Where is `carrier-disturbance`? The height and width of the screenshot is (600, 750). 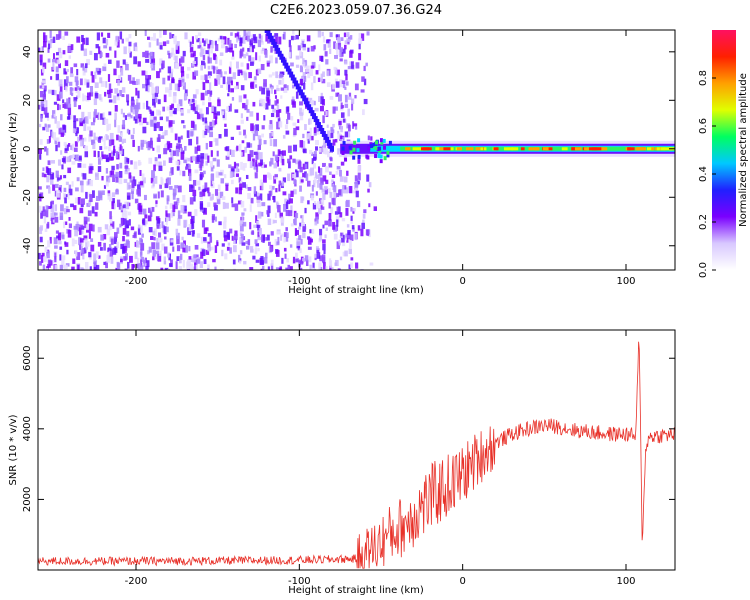
carrier-disturbance is located at coordinates (380, 150).